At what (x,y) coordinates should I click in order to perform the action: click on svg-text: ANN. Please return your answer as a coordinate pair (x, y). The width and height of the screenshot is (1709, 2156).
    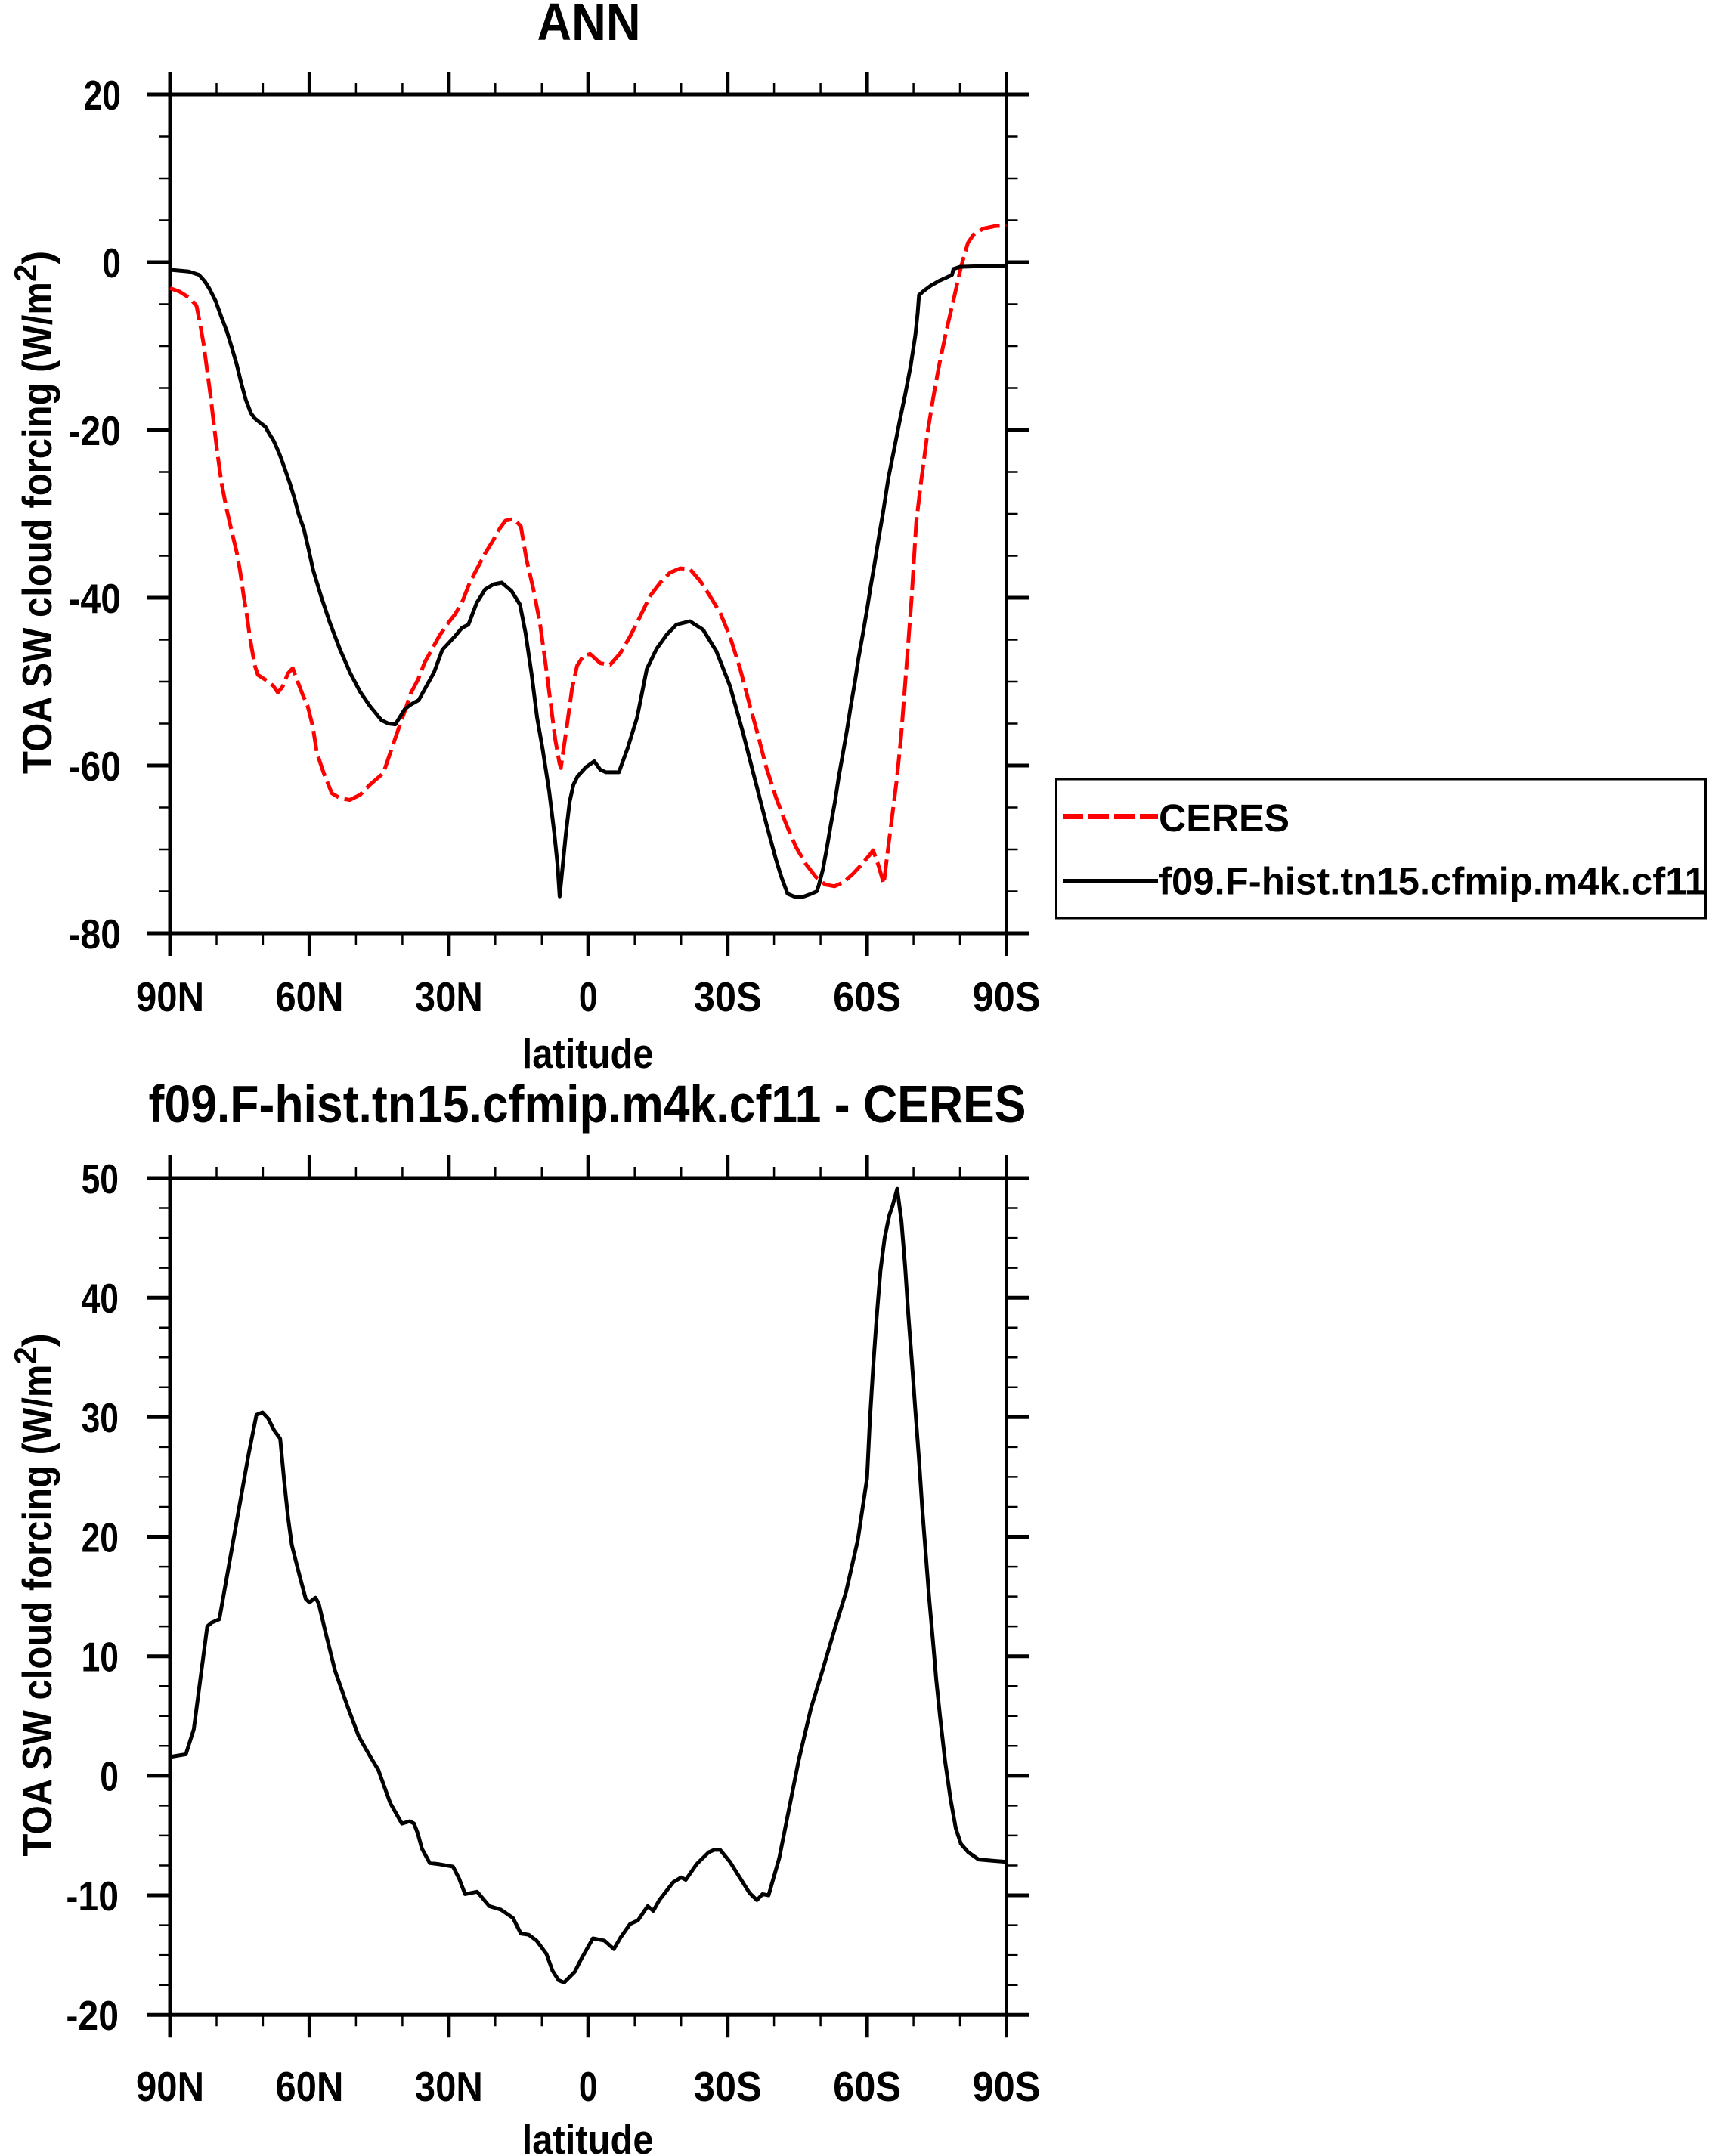
    Looking at the image, I should click on (589, 25).